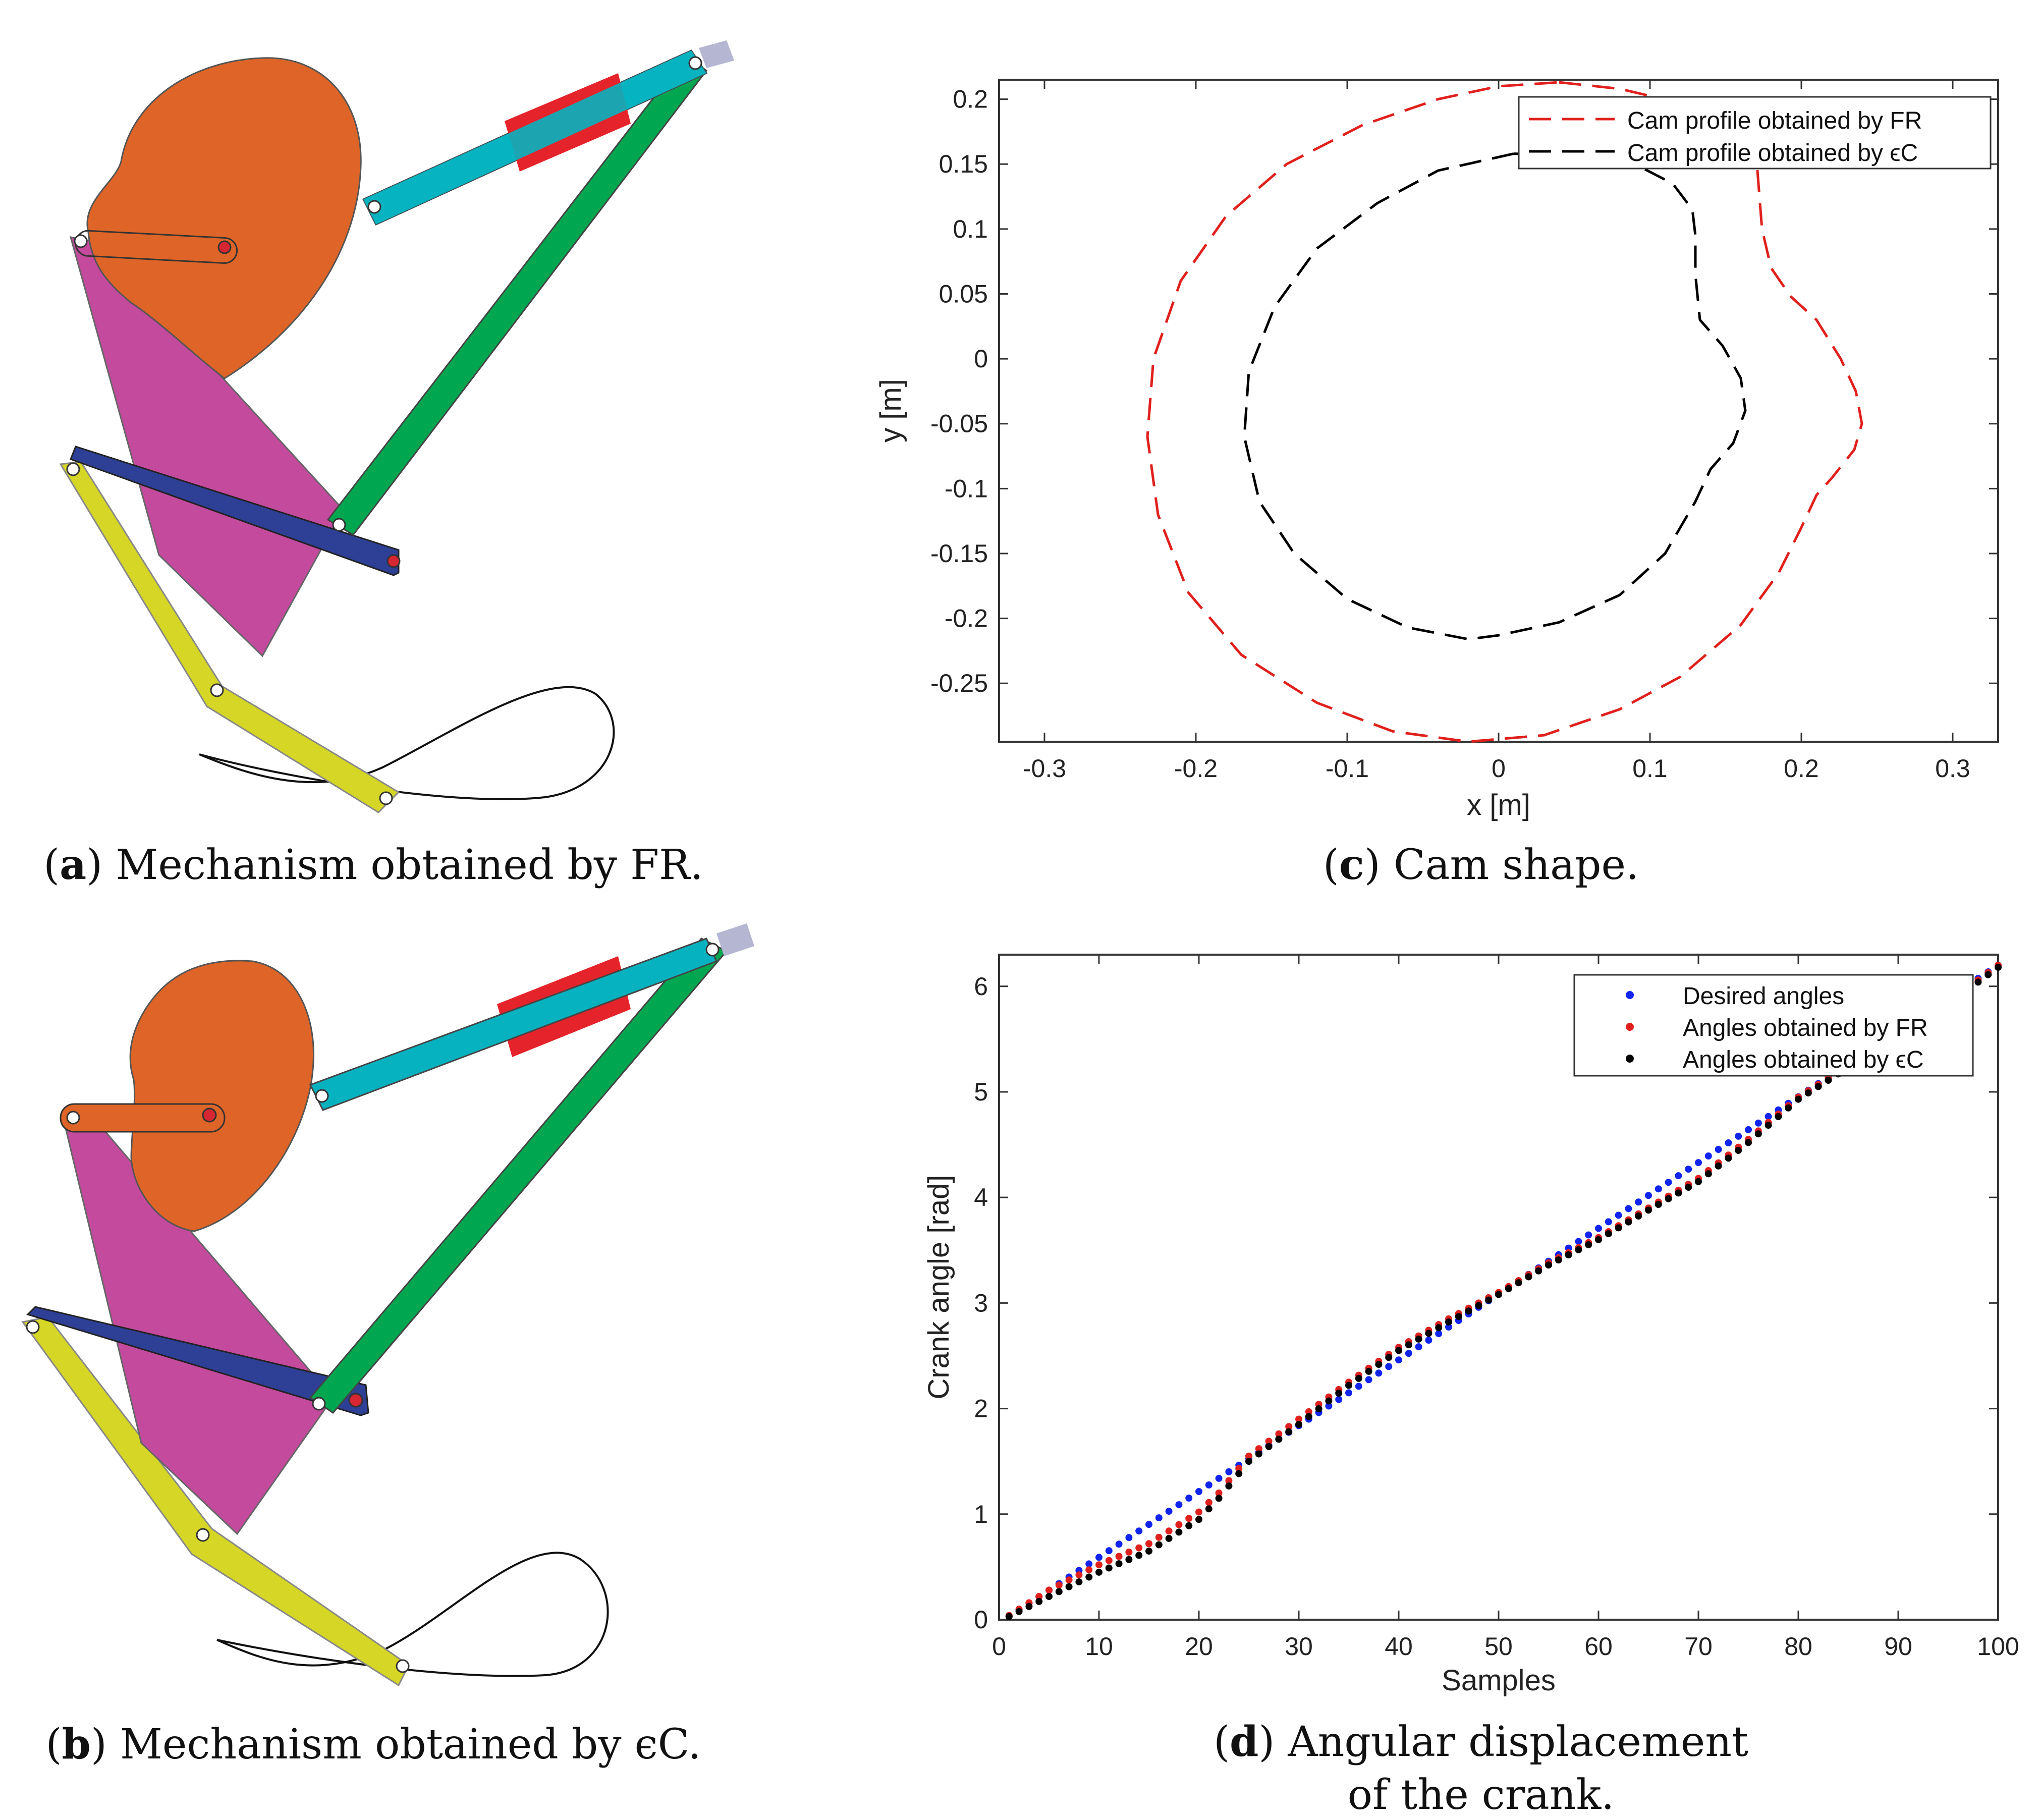  What do you see at coordinates (1044, 768) in the screenshot?
I see `x-tick-label: -0.3` at bounding box center [1044, 768].